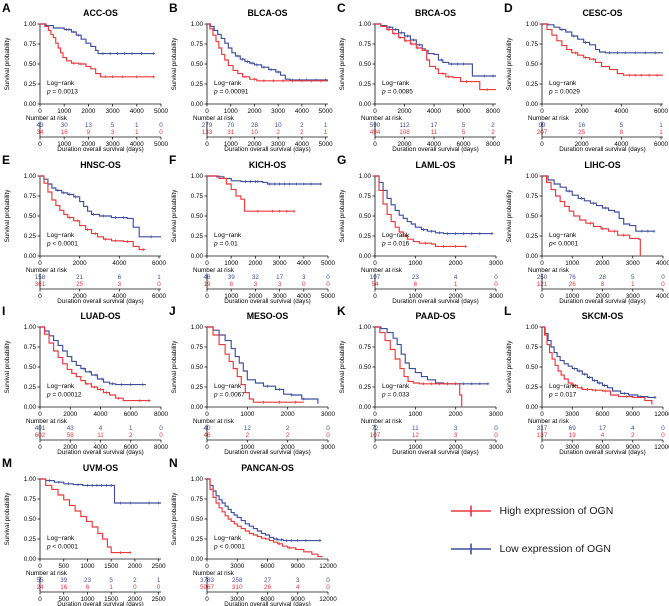 The width and height of the screenshot is (669, 606). I want to click on svg-text: 58, so click(71, 435).